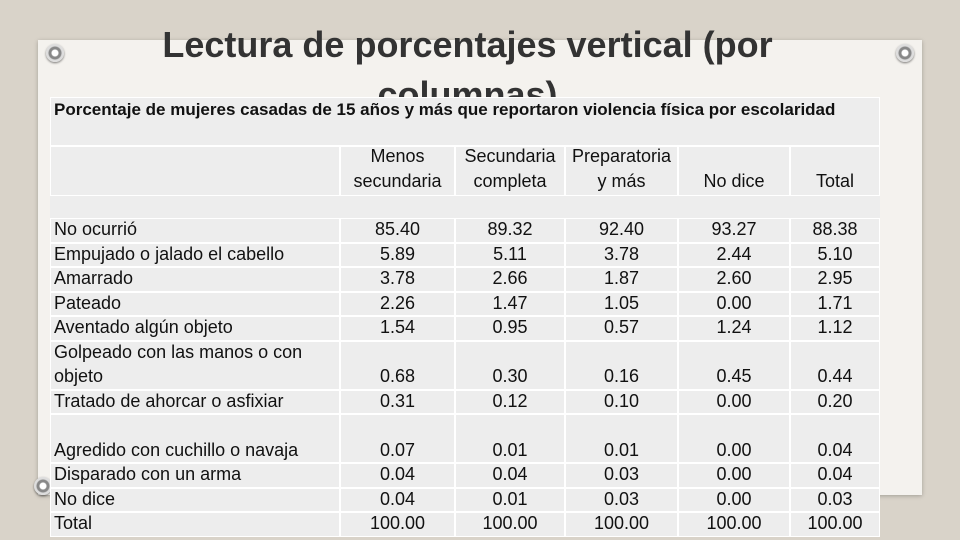  What do you see at coordinates (510, 303) in the screenshot?
I see `value-cell: 1.47` at bounding box center [510, 303].